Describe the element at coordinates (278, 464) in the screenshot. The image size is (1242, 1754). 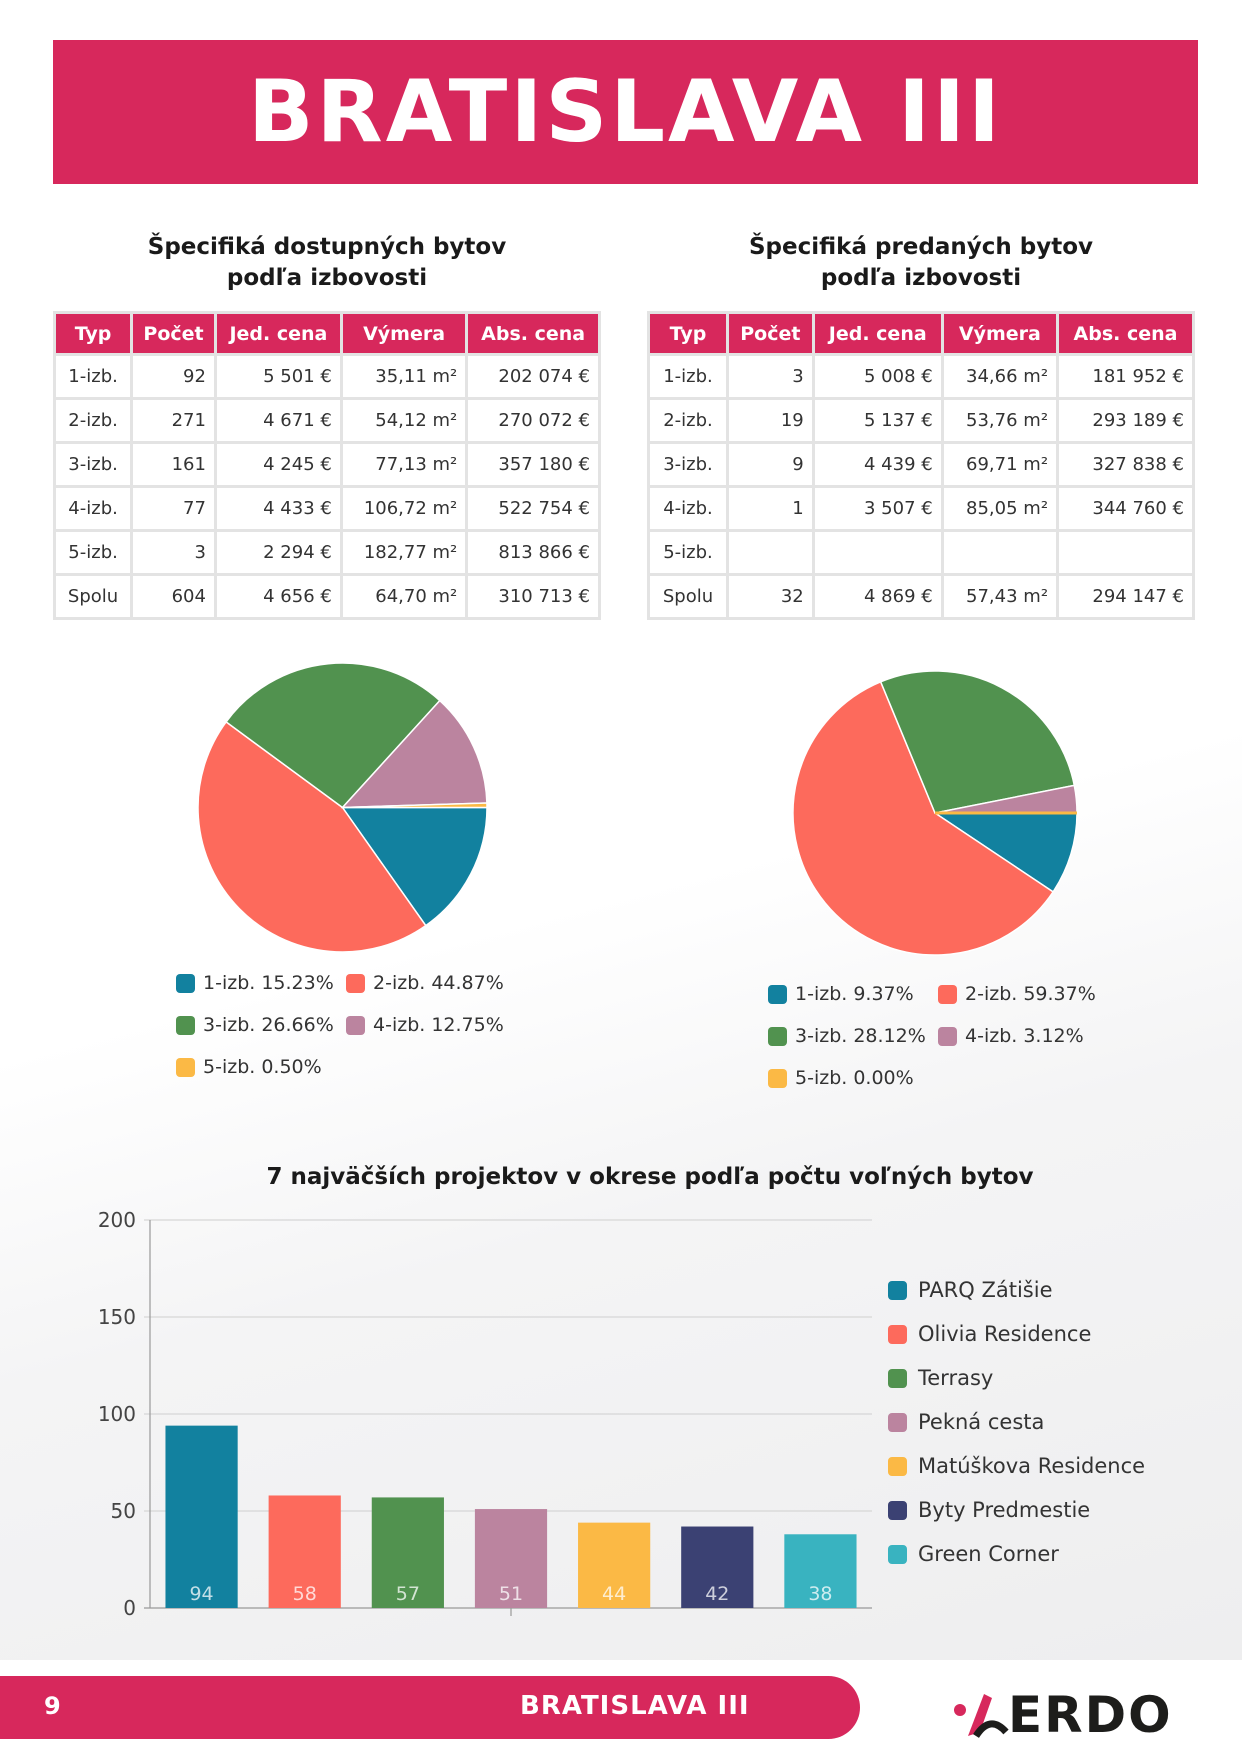
I see `table-cell: 4 245 €` at that location.